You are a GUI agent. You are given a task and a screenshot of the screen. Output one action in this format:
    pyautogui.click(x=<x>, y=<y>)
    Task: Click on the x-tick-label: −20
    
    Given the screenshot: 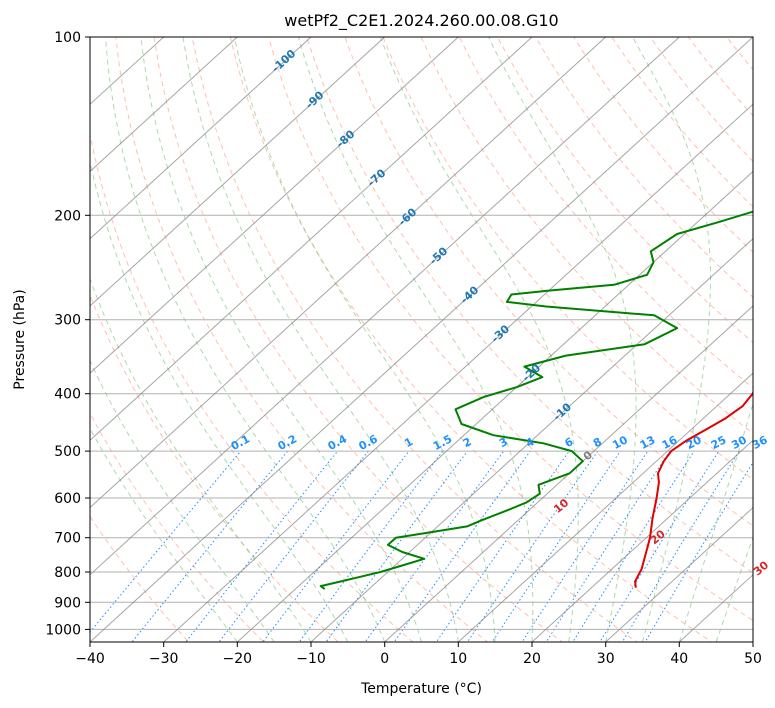 What is the action you would take?
    pyautogui.click(x=238, y=659)
    